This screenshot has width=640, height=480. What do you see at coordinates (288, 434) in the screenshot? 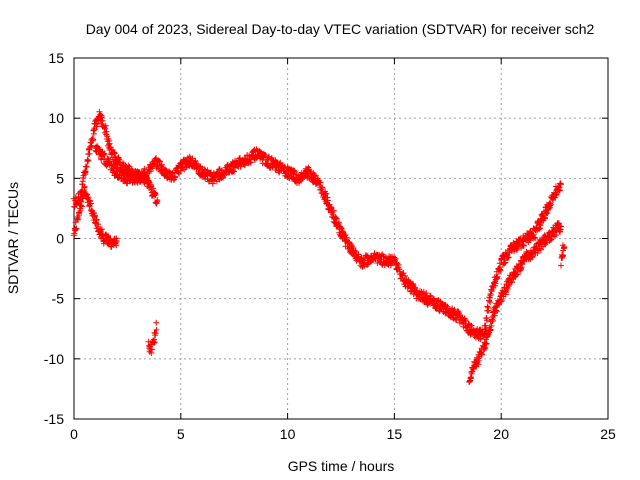
I see `x-tick-label: 10` at bounding box center [288, 434].